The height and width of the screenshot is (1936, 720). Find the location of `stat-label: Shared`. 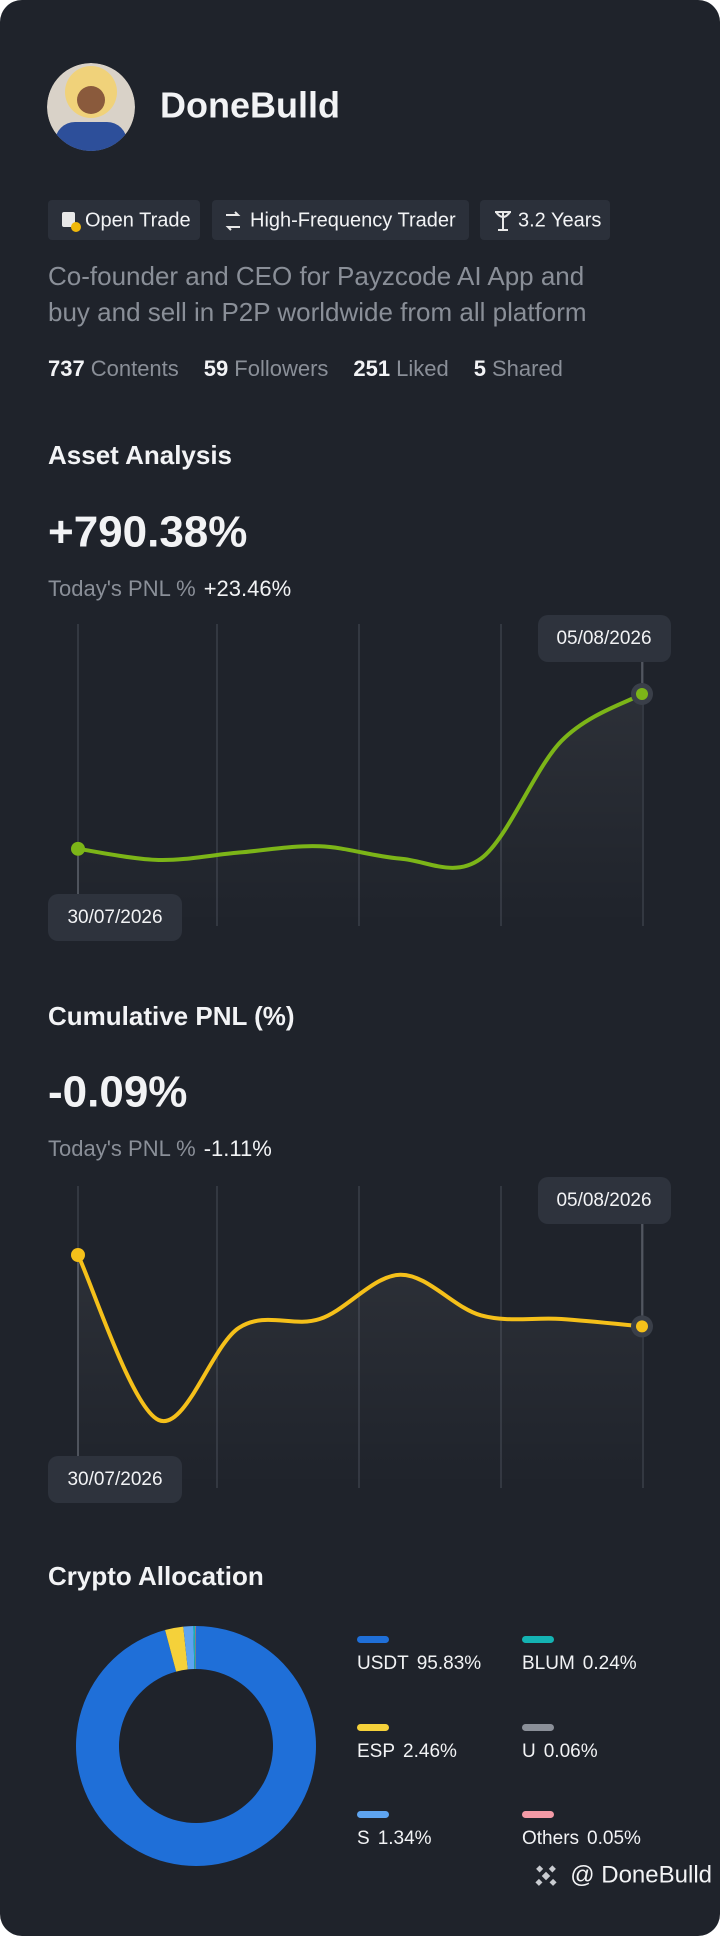

stat-label: Shared is located at coordinates (527, 368).